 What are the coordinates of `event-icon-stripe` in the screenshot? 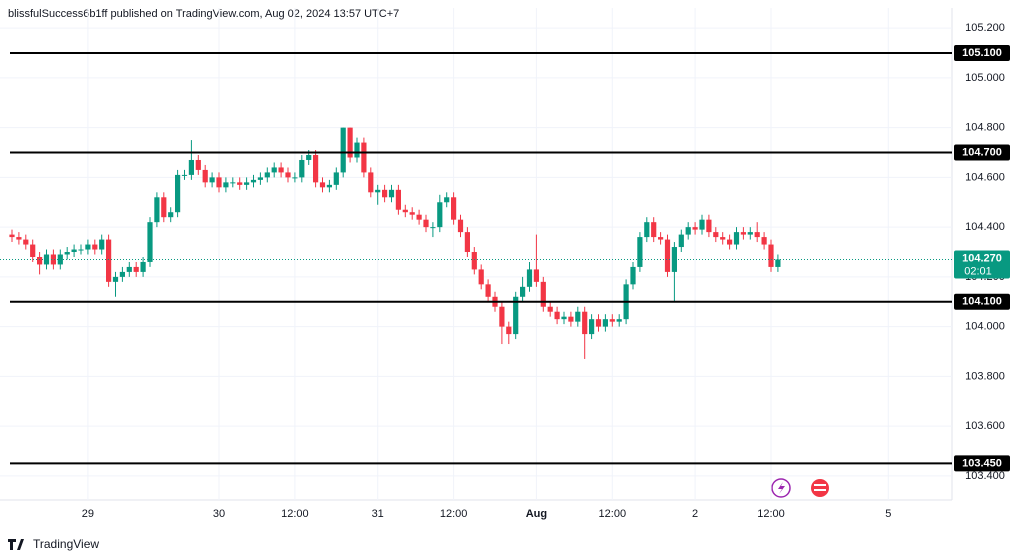 It's located at (820, 490).